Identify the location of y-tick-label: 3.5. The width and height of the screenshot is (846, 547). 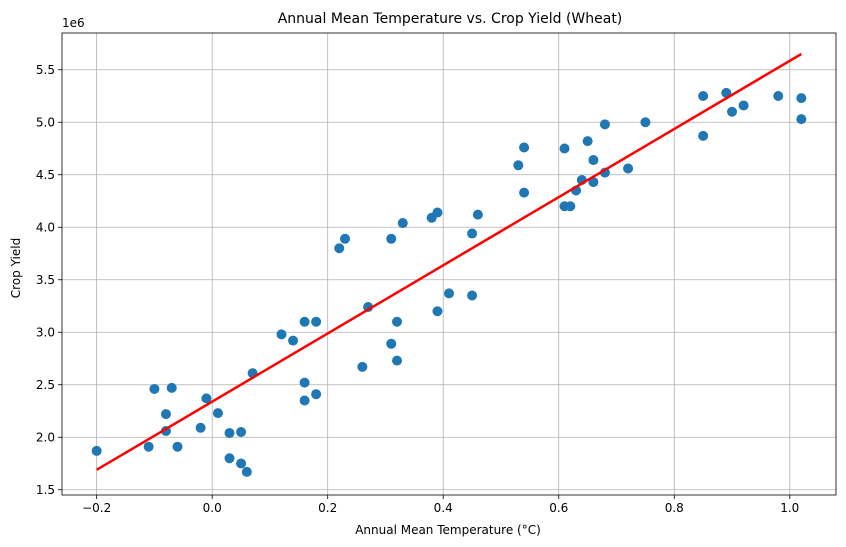
(45, 280).